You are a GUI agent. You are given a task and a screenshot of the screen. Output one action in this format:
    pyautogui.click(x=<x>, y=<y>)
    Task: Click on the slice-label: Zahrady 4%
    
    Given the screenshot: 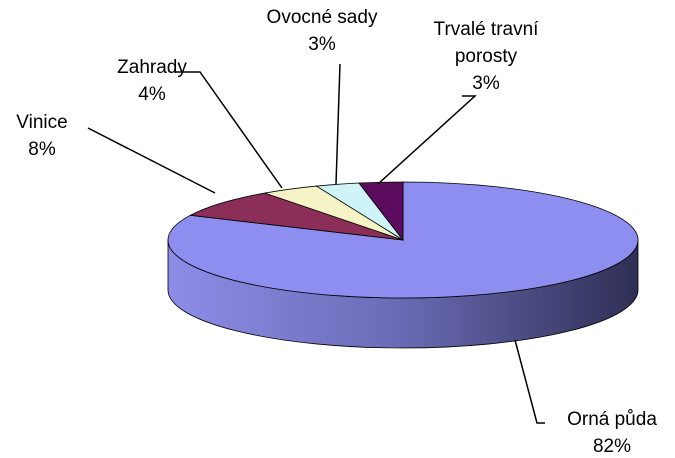 What is the action you would take?
    pyautogui.click(x=152, y=81)
    